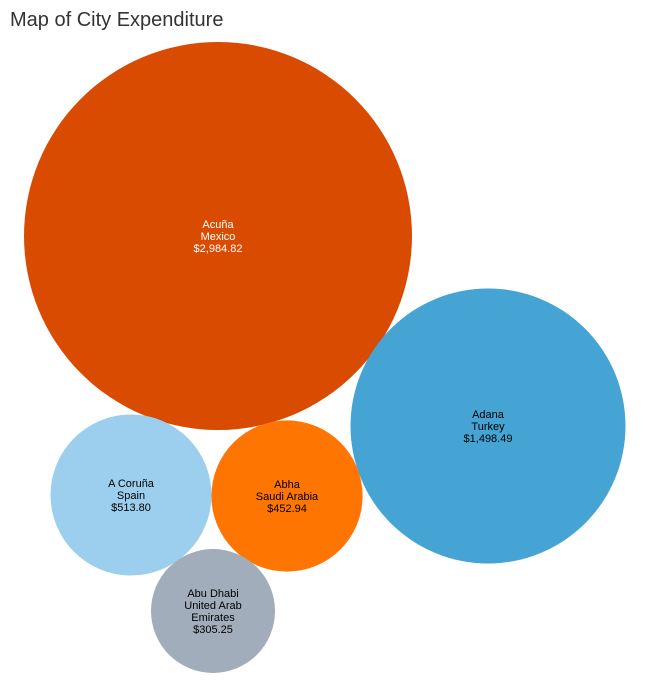 The height and width of the screenshot is (682, 654). Describe the element at coordinates (287, 485) in the screenshot. I see `city-label: Abha` at that location.